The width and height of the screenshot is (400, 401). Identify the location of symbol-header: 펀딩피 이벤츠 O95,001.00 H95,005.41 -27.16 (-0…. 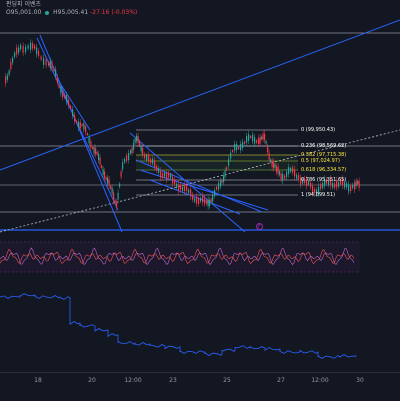
(200, 10).